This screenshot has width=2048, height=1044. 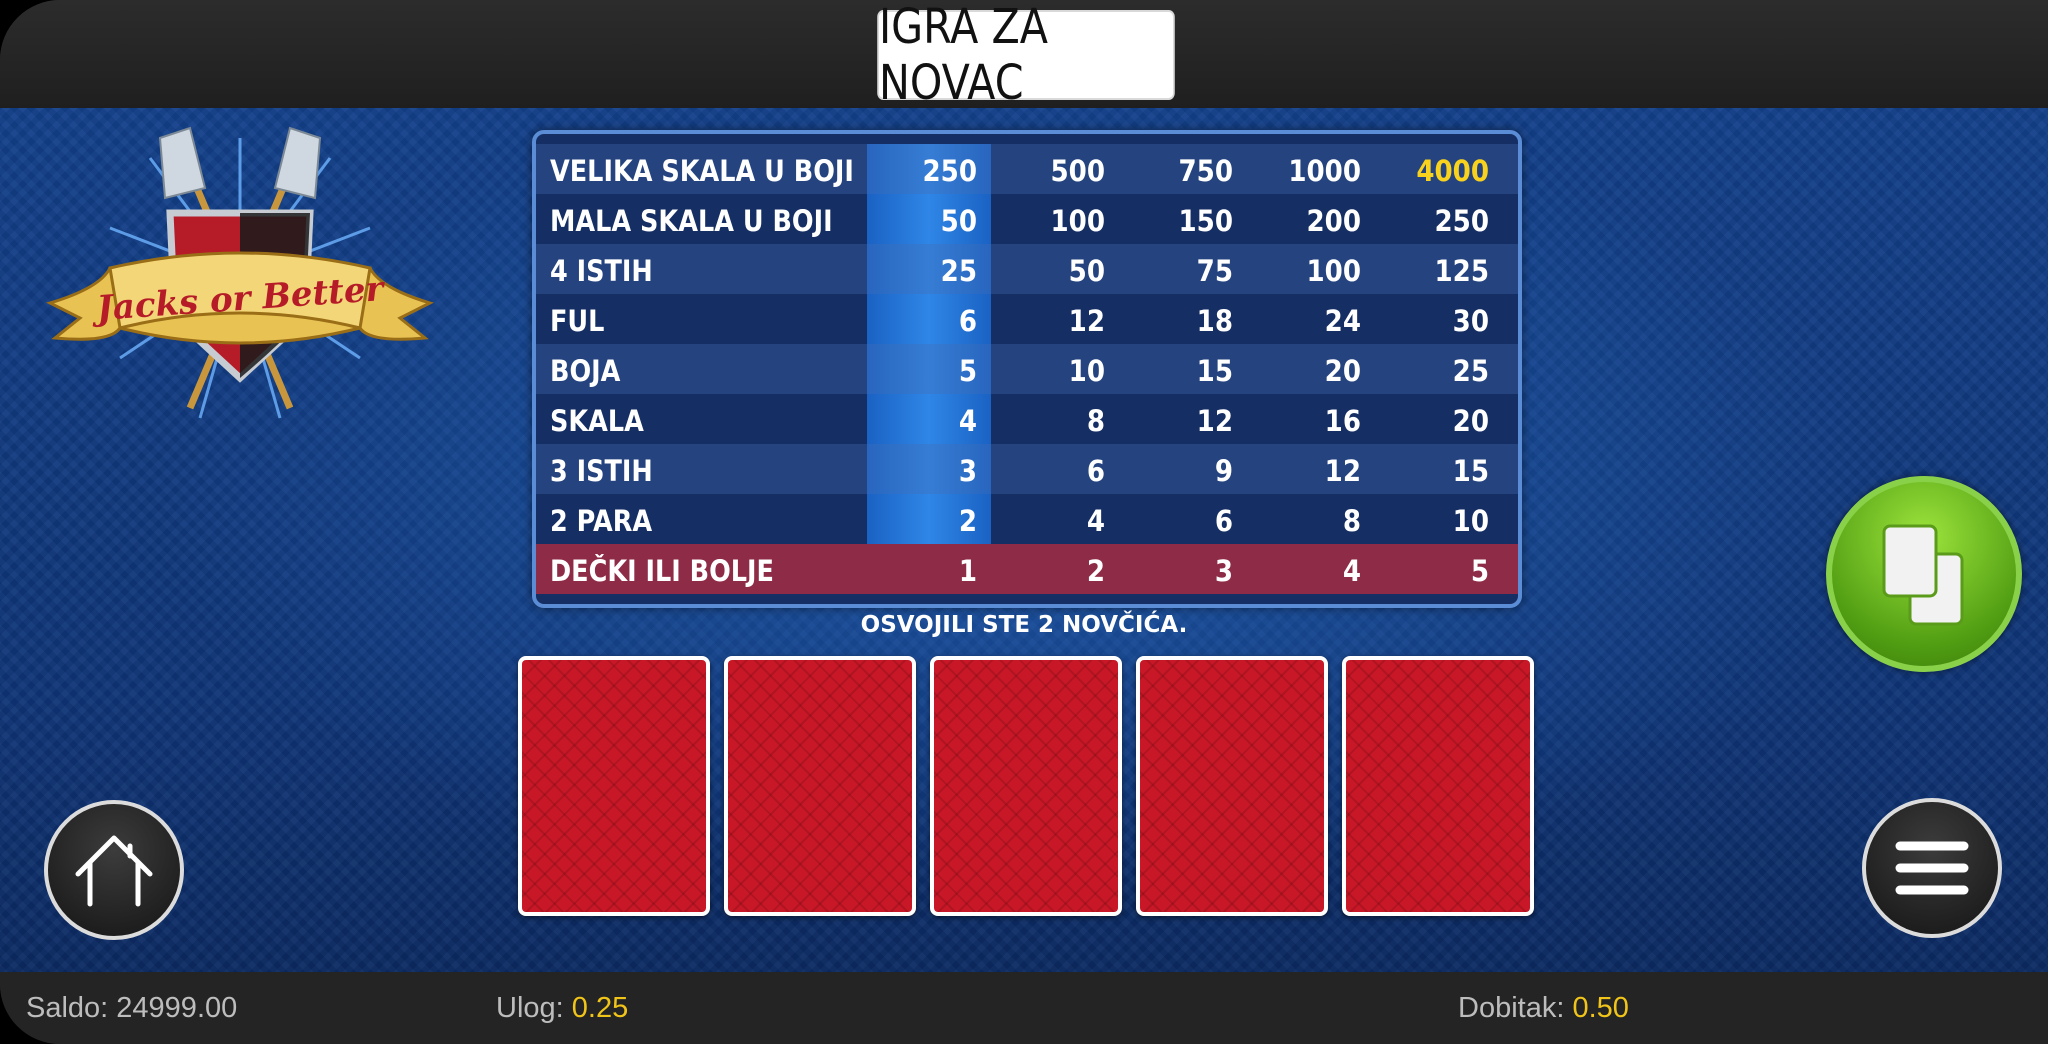 I want to click on win-display: Dobitak: 0.50, so click(x=1543, y=1008).